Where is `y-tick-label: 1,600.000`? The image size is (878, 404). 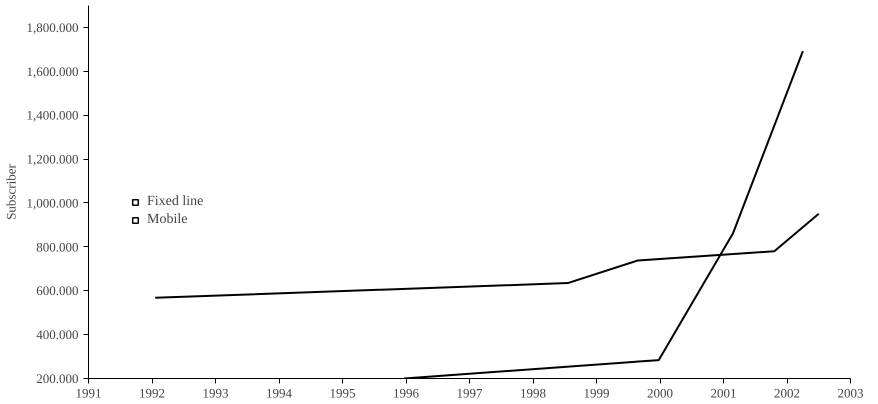
y-tick-label: 1,600.000 is located at coordinates (52, 71).